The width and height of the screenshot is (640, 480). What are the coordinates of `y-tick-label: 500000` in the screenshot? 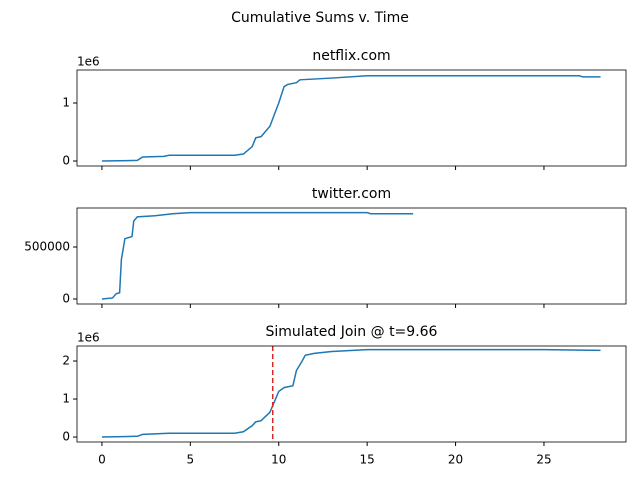 It's located at (47, 247).